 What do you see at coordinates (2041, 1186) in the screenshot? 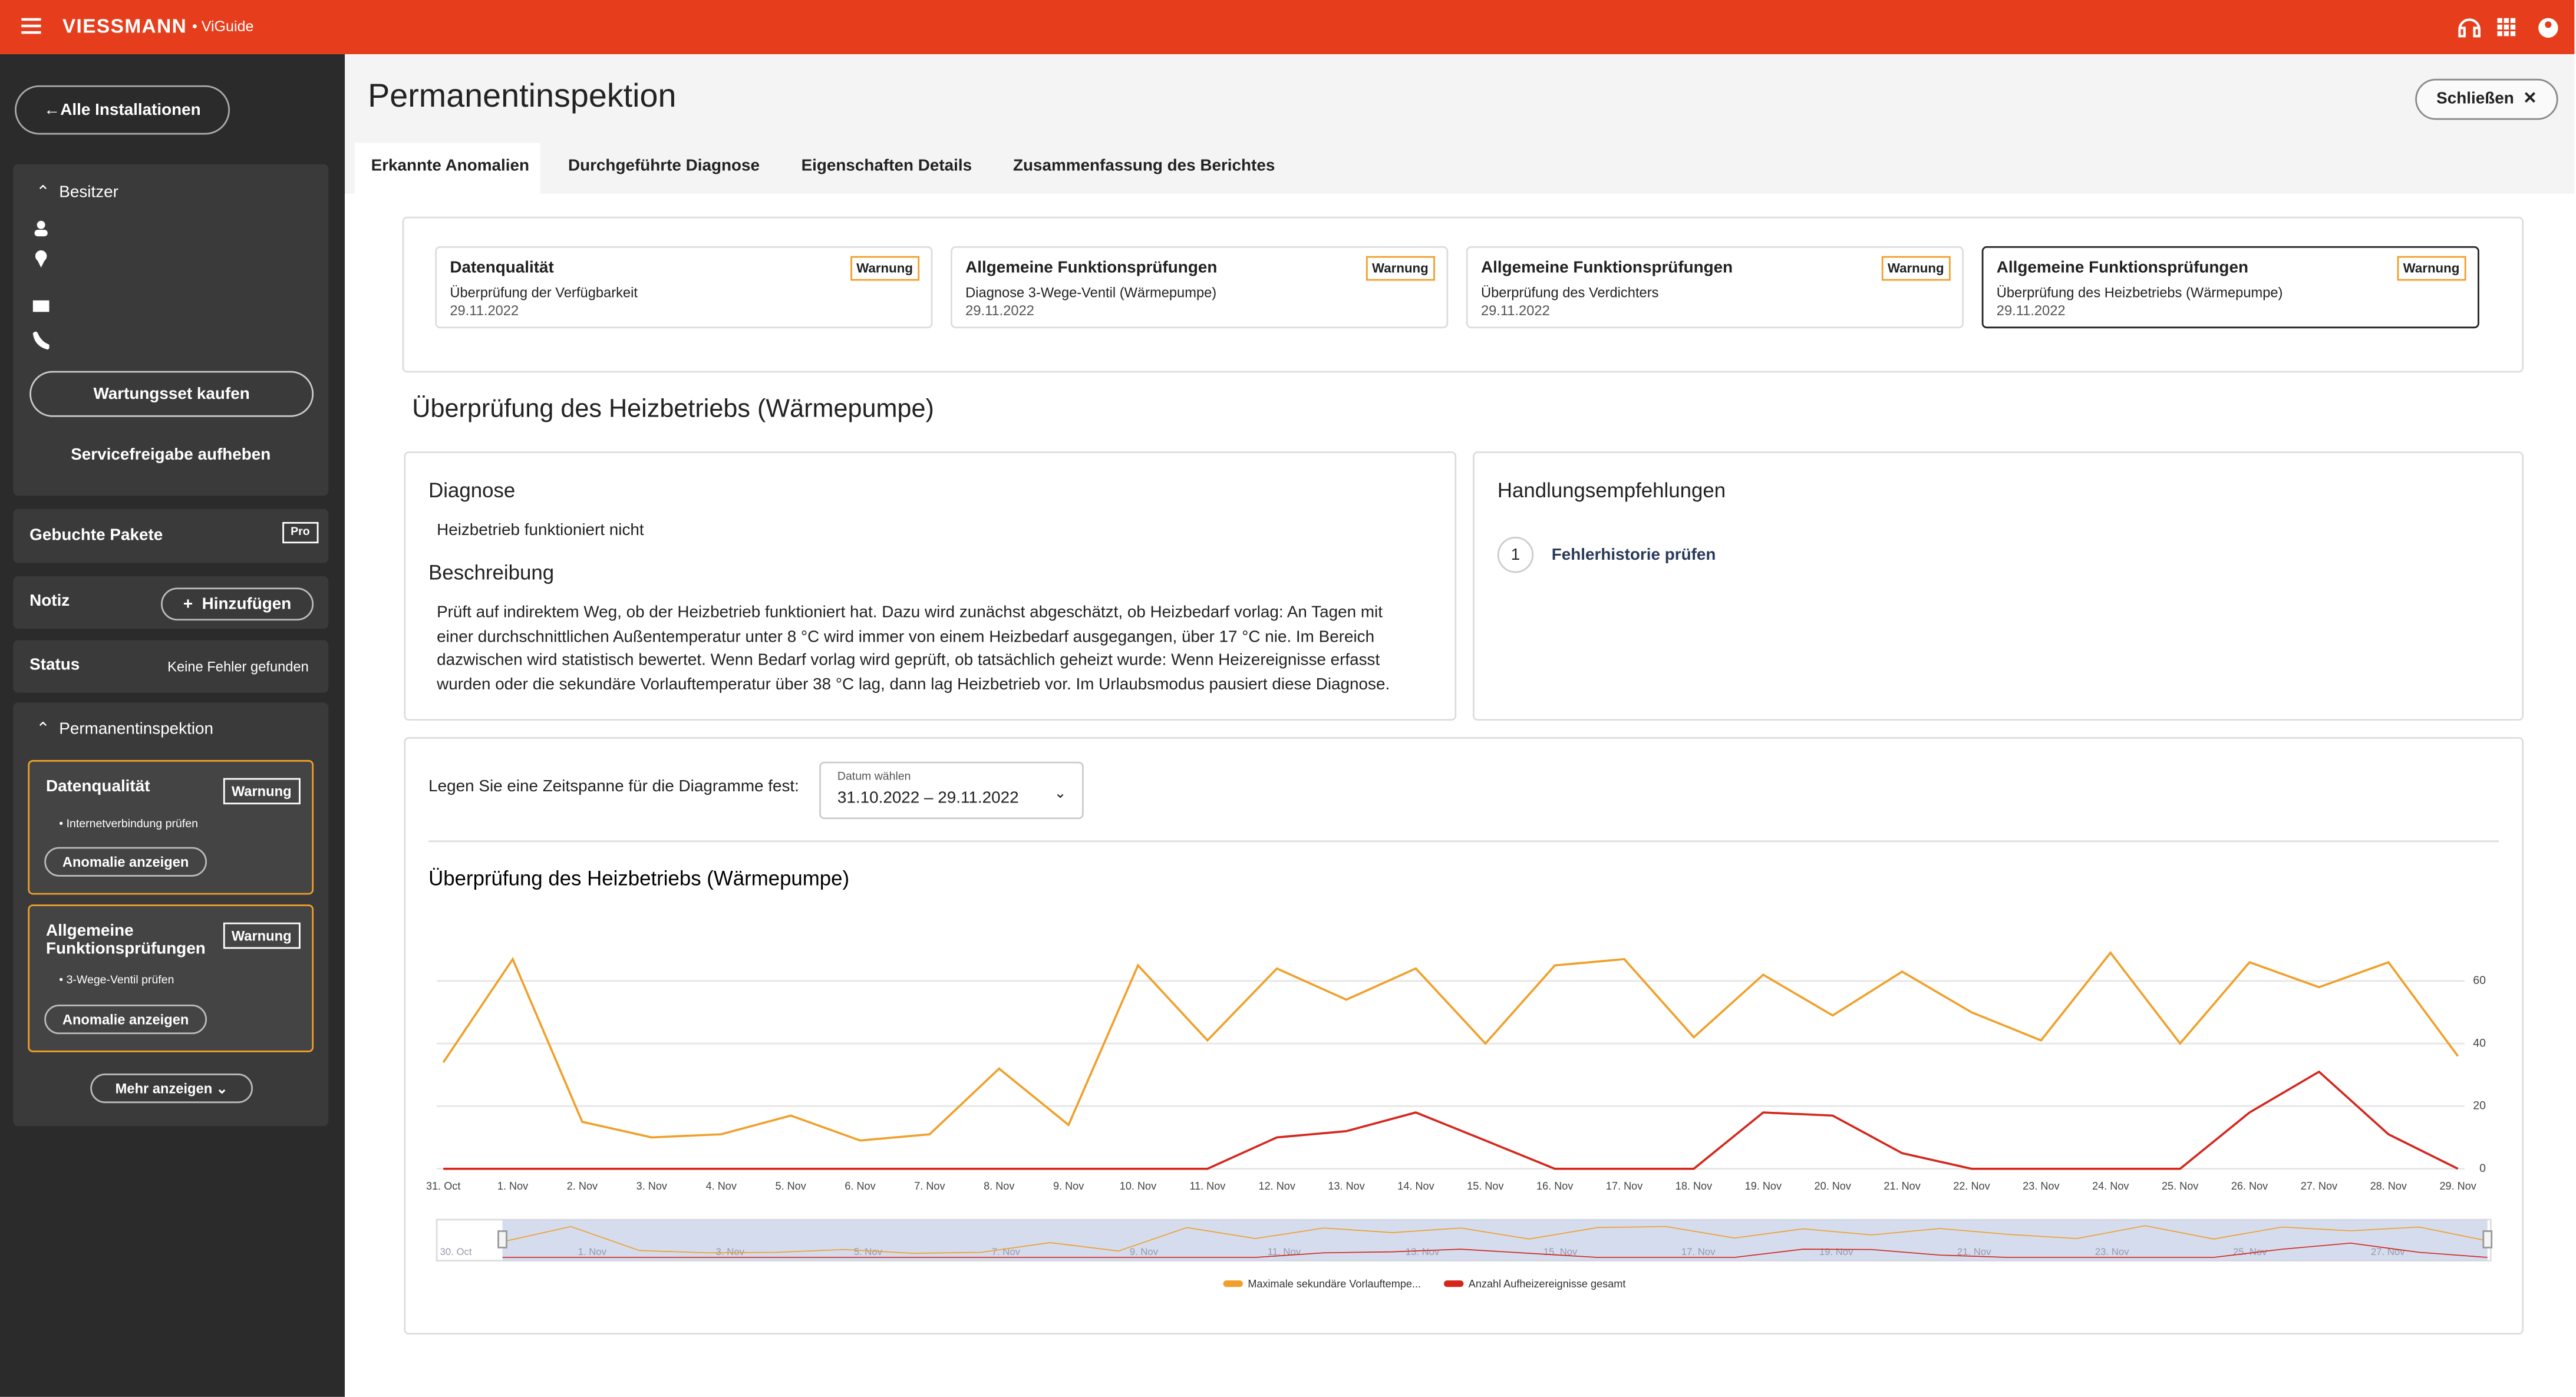
I see `x-tick-label: 23. Nov` at bounding box center [2041, 1186].